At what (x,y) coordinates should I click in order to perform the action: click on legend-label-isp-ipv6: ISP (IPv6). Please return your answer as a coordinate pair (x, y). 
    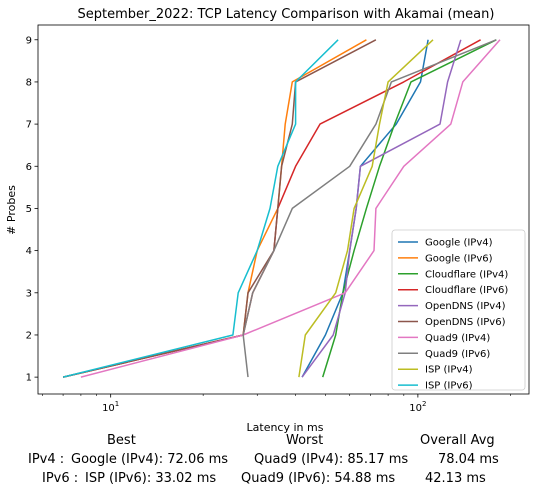
    Looking at the image, I should click on (449, 386).